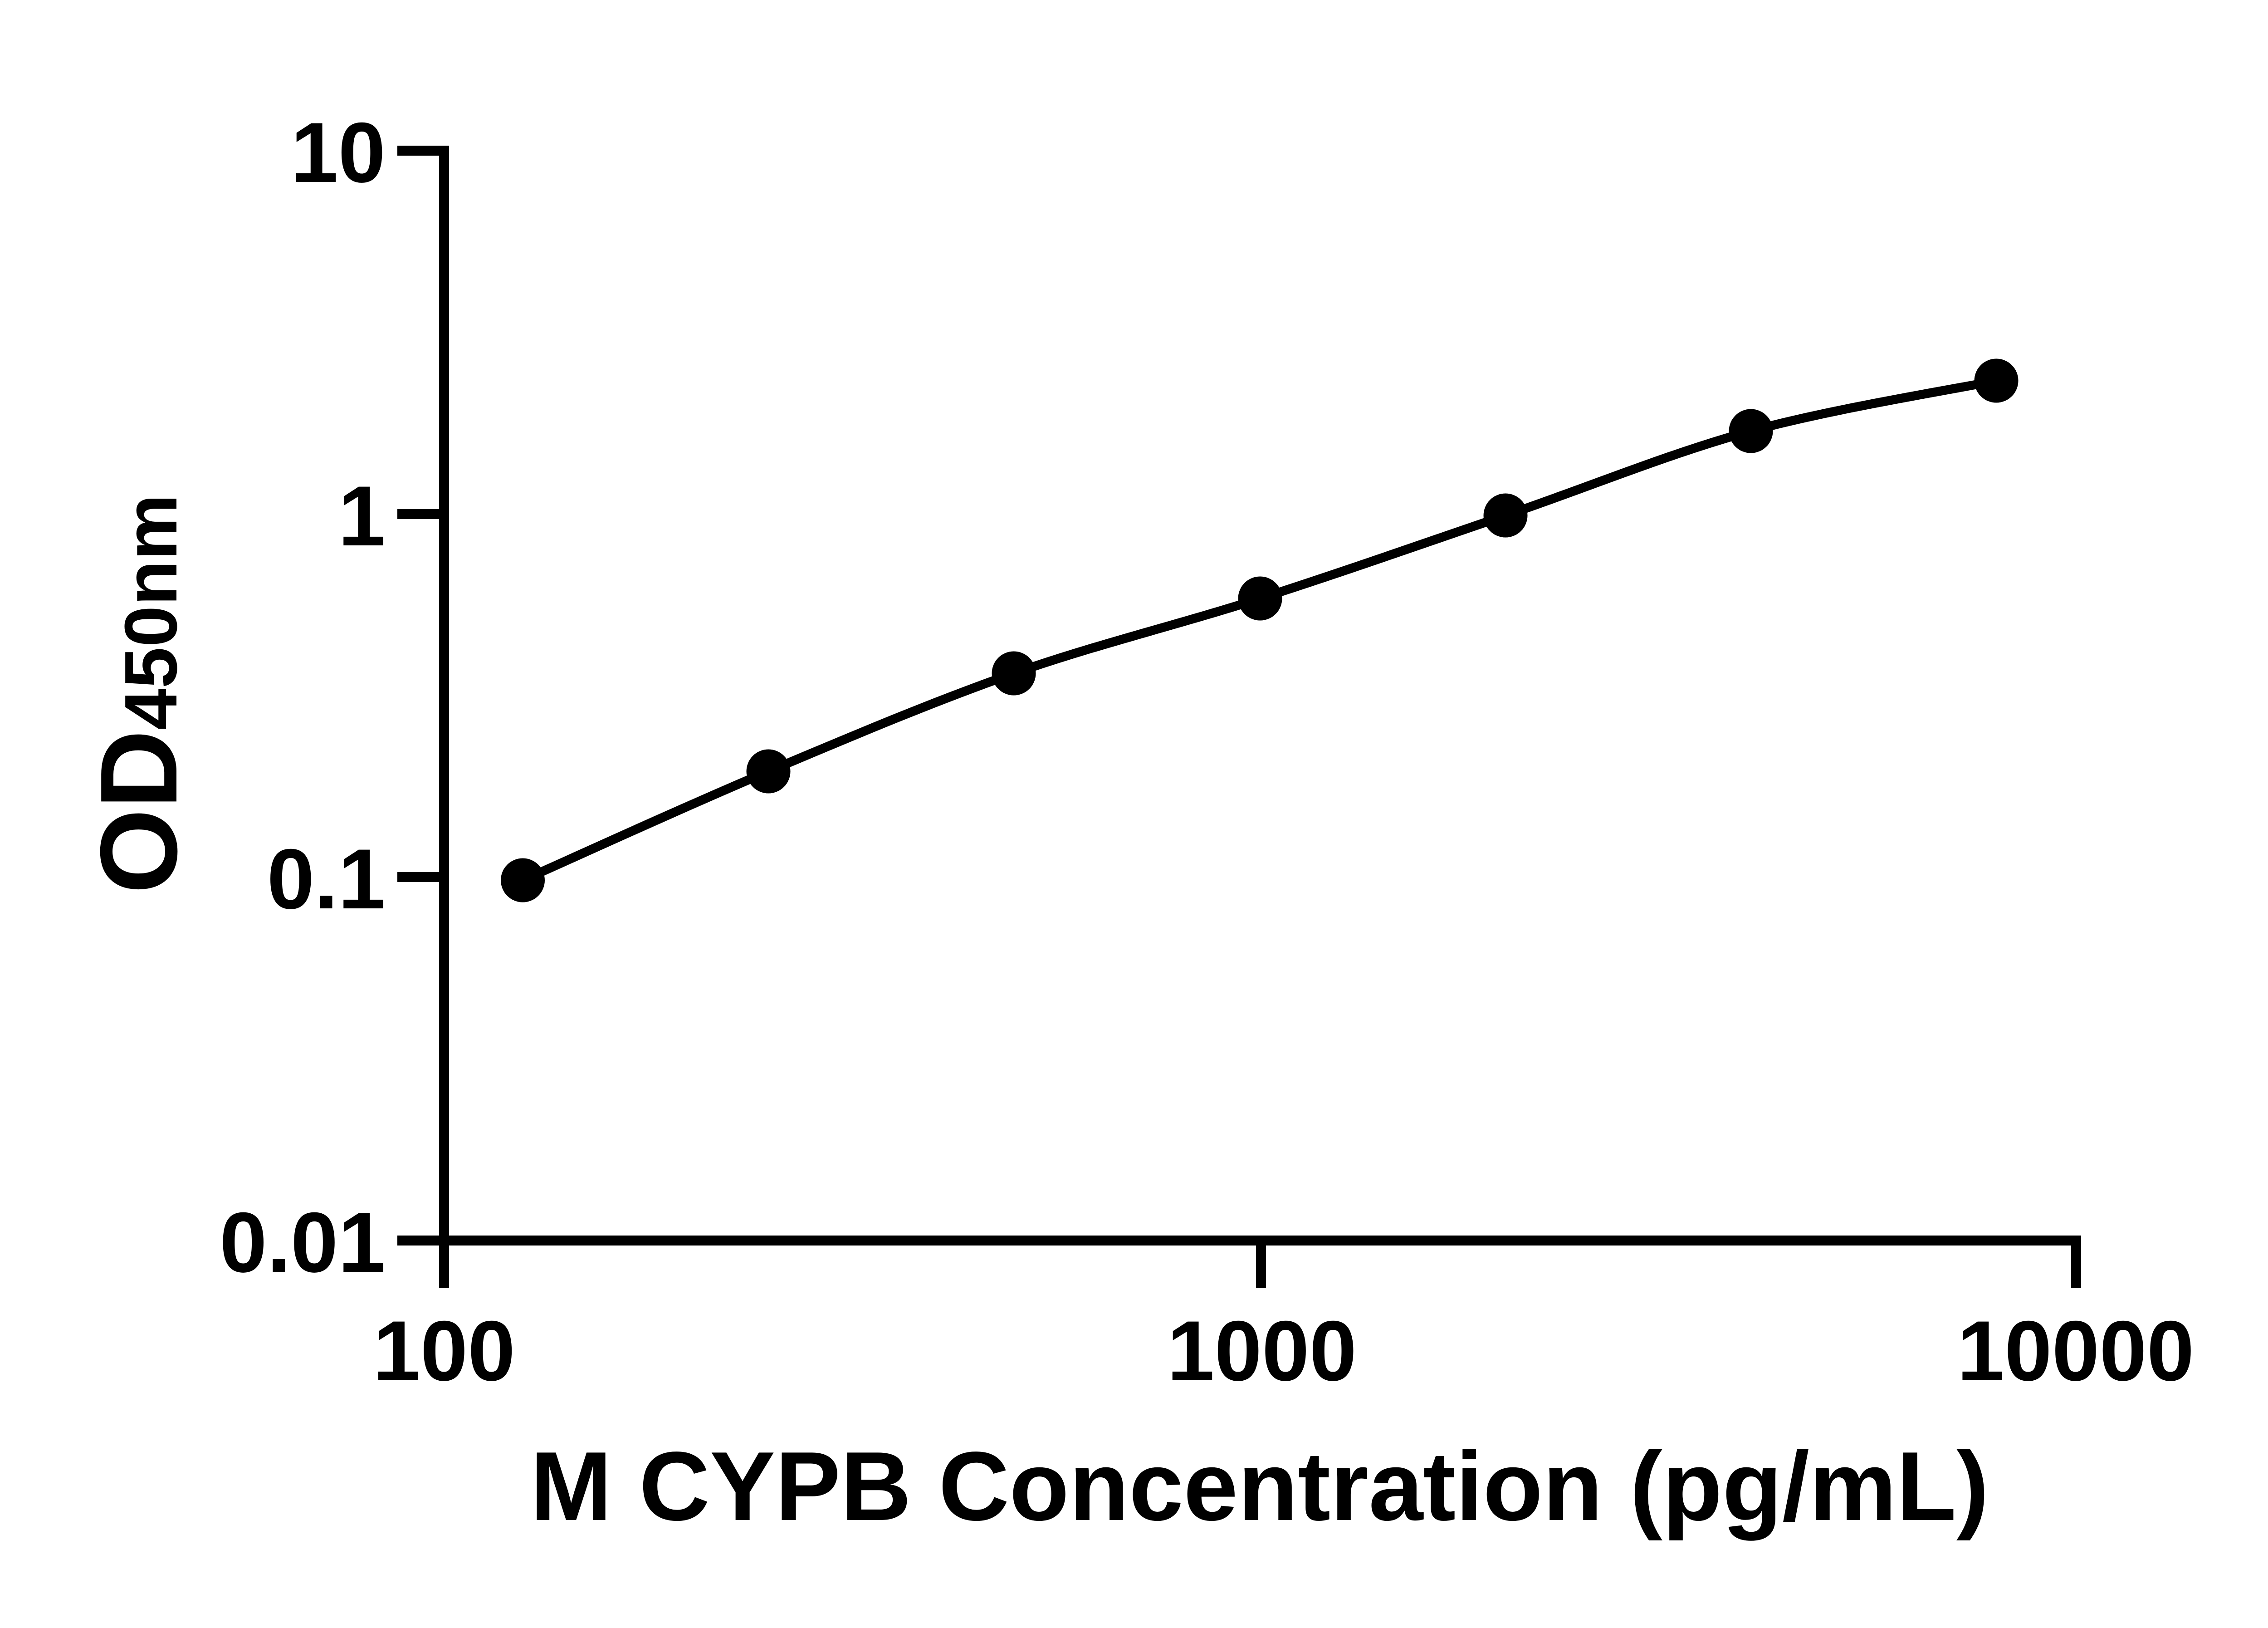 The image size is (2268, 1628). What do you see at coordinates (1260, 1486) in the screenshot?
I see `svg-text: M CYPB Concentration (pg/mL)` at bounding box center [1260, 1486].